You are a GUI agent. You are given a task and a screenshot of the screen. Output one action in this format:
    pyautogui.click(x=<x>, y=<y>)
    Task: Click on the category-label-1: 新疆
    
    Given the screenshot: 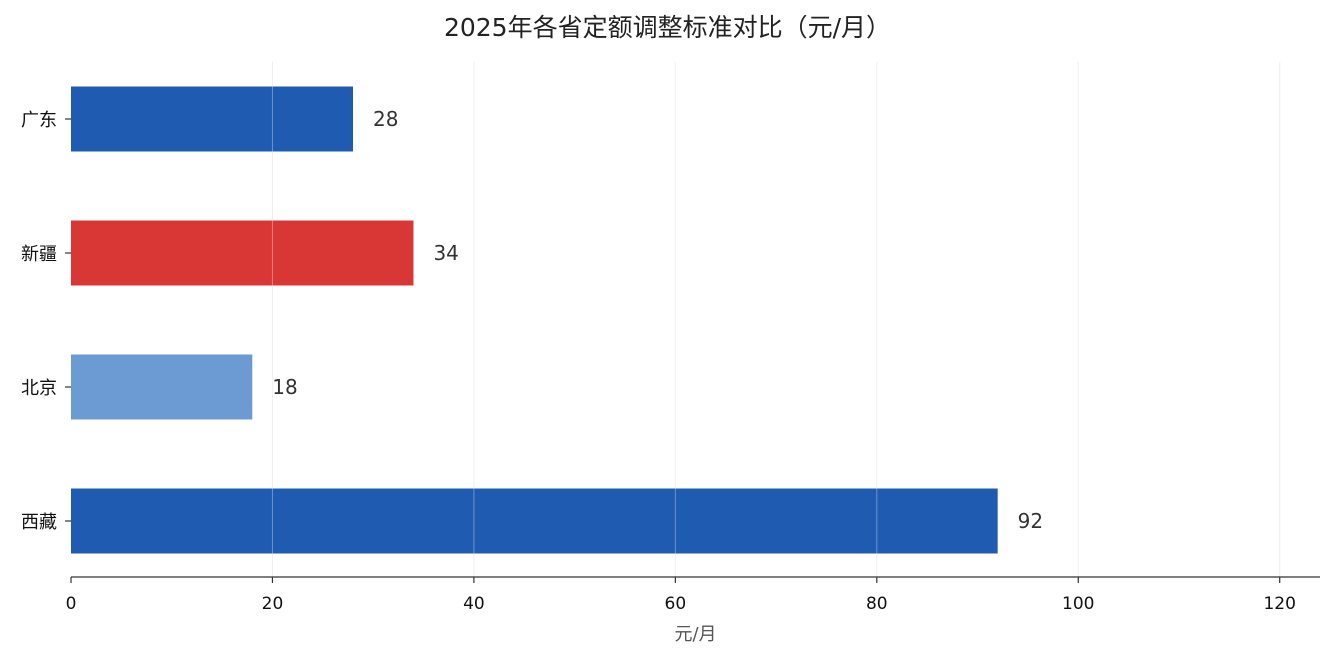 What is the action you would take?
    pyautogui.click(x=39, y=254)
    